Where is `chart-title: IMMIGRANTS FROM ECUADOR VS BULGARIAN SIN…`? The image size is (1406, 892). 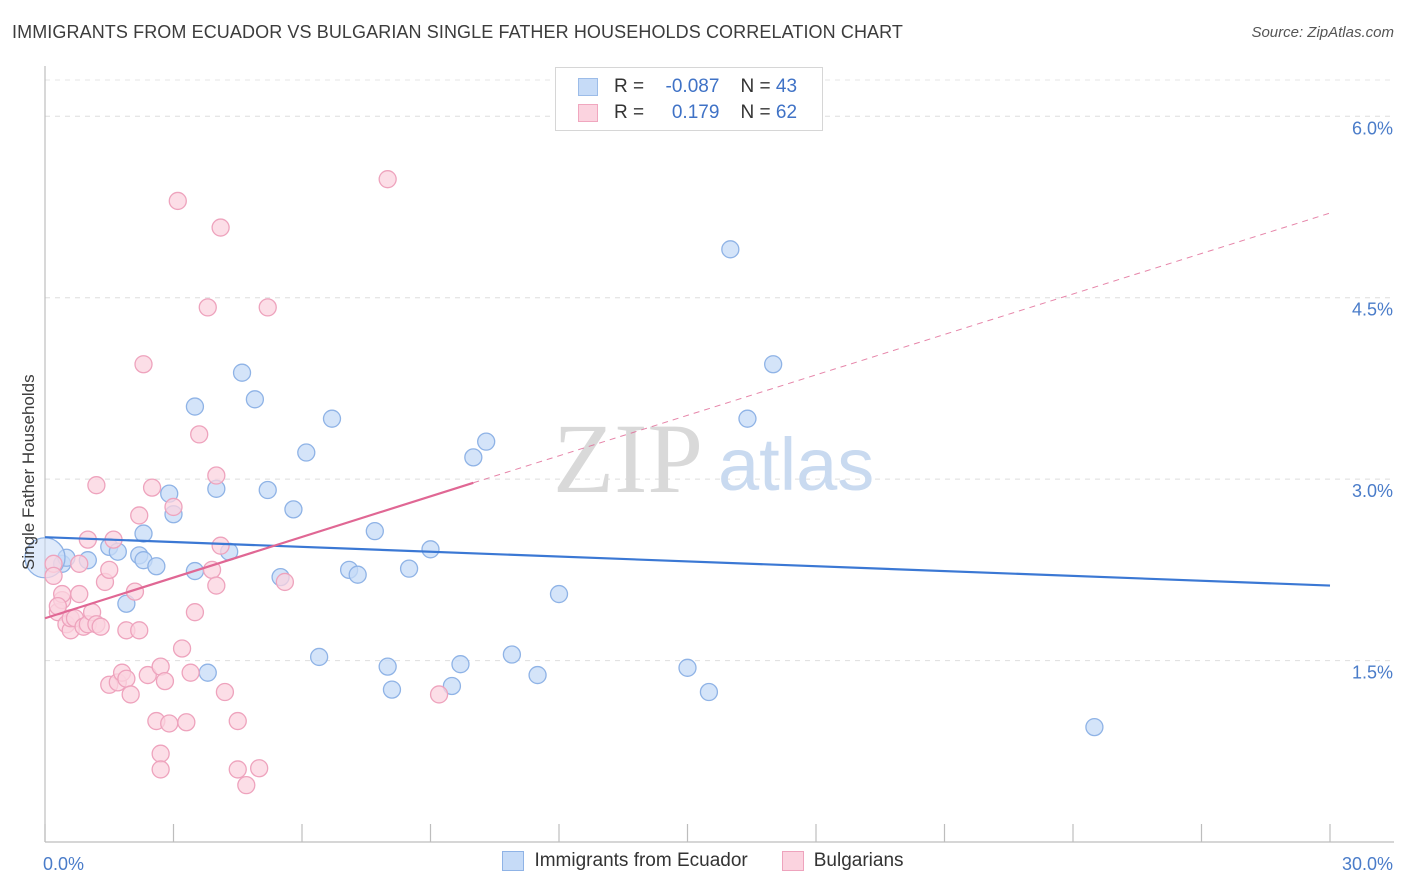
chart-title: IMMIGRANTS FROM ECUADOR VS BULGARIAN SIN… is located at coordinates (458, 32).